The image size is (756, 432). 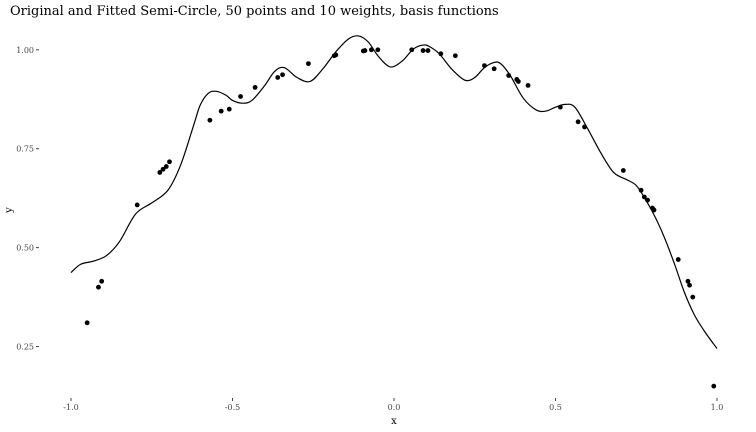 I want to click on x-tick-label: 1.0, so click(x=717, y=407).